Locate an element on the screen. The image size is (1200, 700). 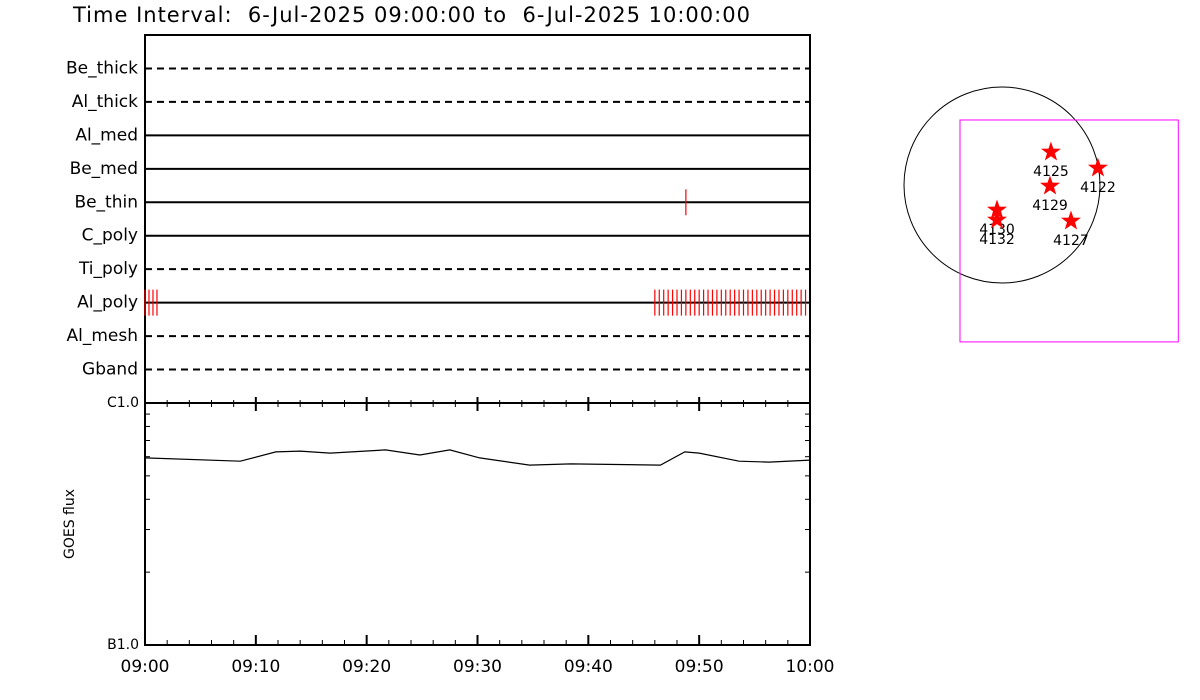
y-axis-label: GOES flux is located at coordinates (70, 524).